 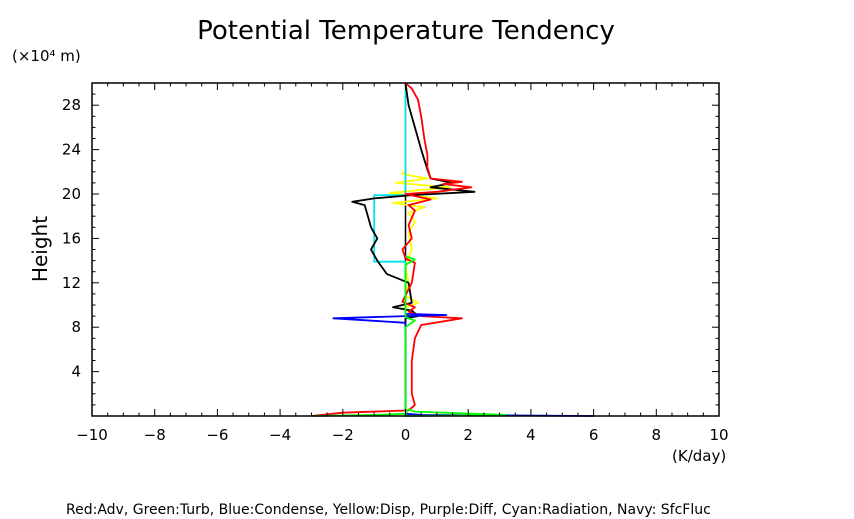 I want to click on x-tick-label: −6, so click(x=217, y=435).